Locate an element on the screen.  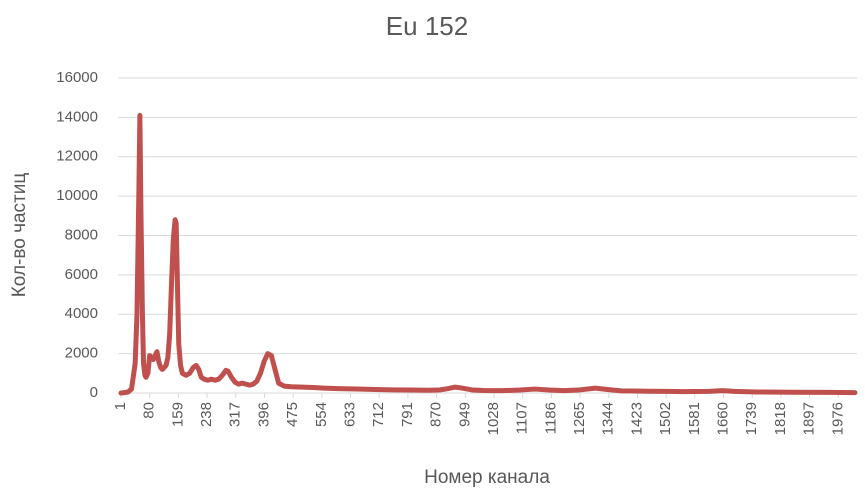
y-tick-label: 8000 is located at coordinates (81, 234).